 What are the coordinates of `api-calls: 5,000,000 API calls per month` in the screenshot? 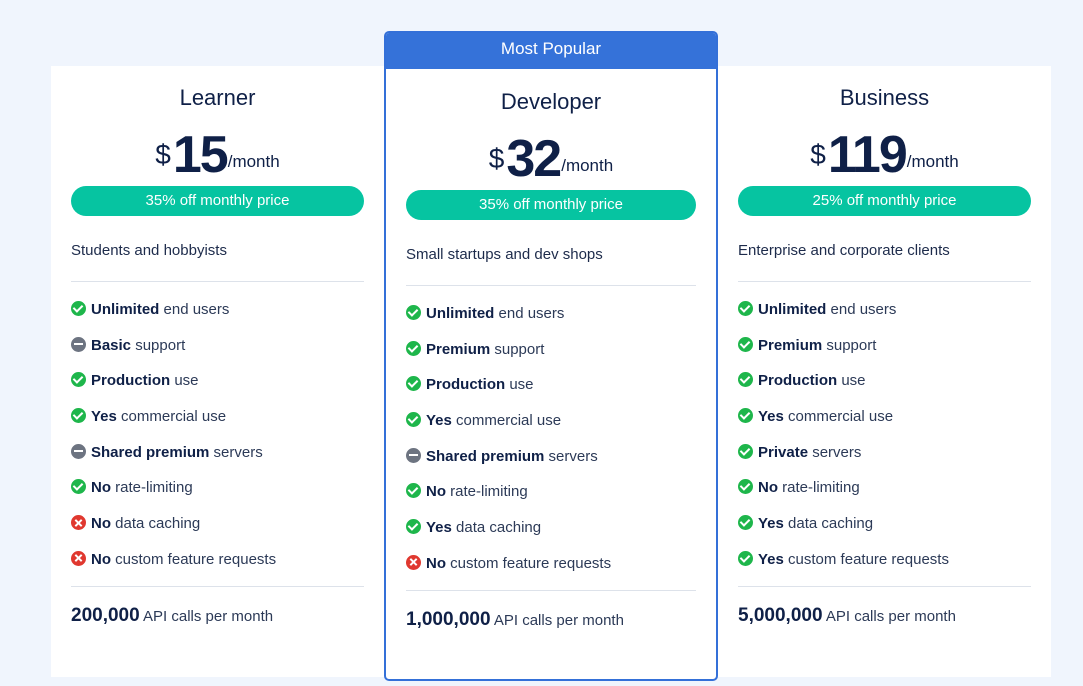 It's located at (884, 616).